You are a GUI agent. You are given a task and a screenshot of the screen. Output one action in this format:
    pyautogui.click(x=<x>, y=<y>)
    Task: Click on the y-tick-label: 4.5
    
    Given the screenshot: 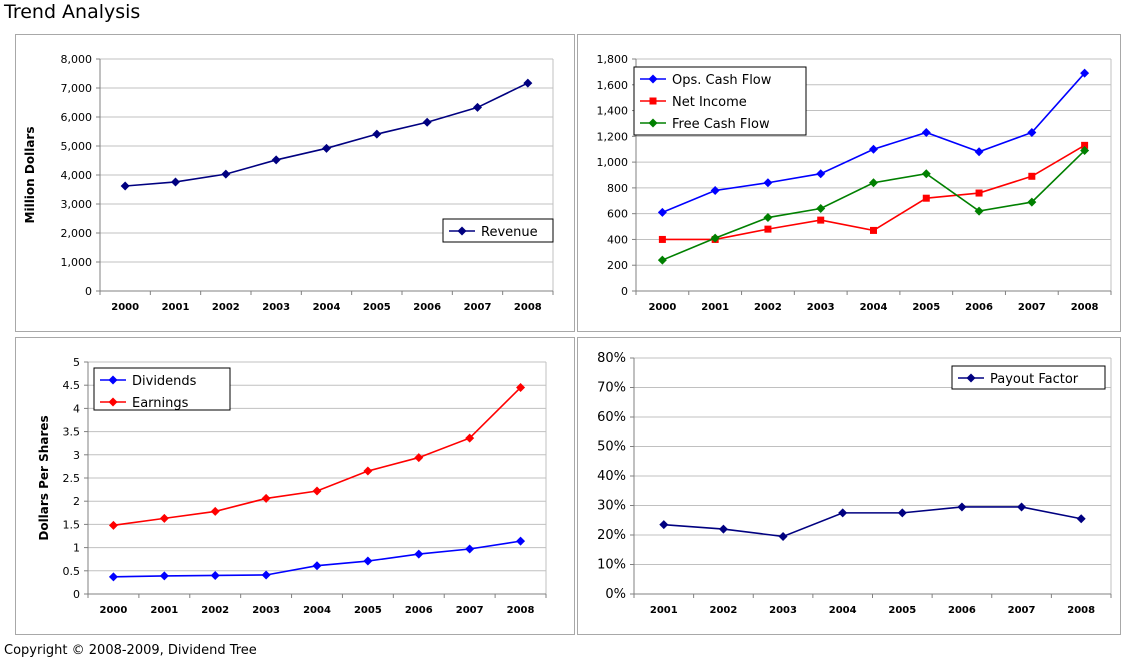 What is the action you would take?
    pyautogui.click(x=72, y=385)
    